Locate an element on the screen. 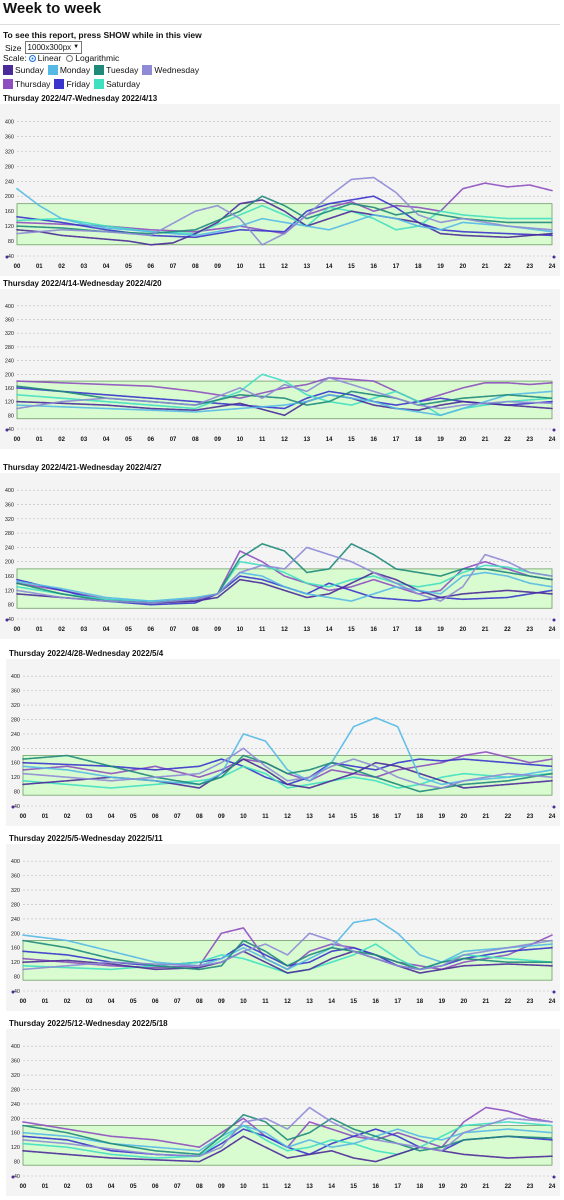 This screenshot has height=1200, width=564. y-tick-label: 280 is located at coordinates (15, 1090).